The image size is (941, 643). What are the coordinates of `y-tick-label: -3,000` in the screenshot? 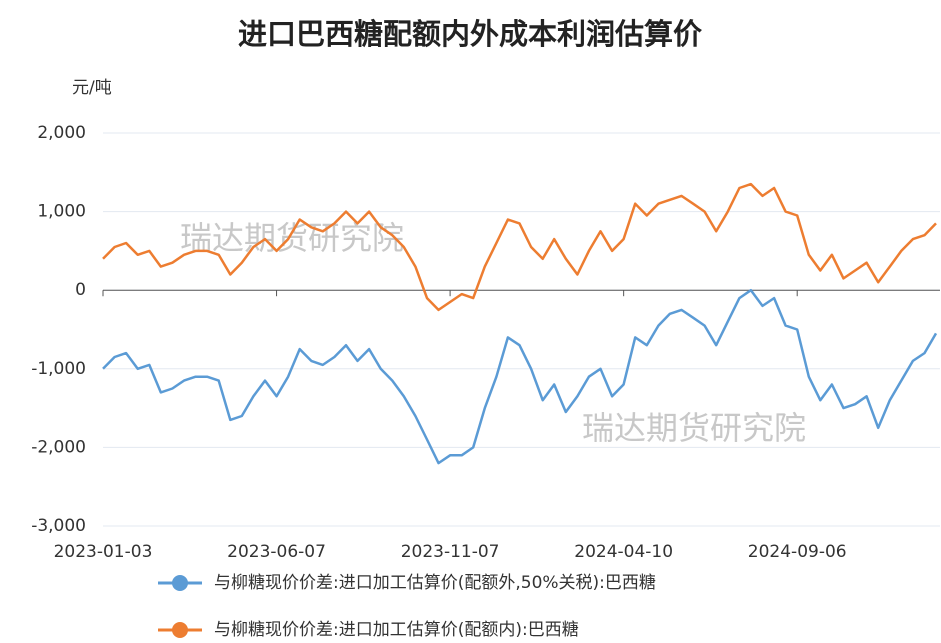 It's located at (58, 526).